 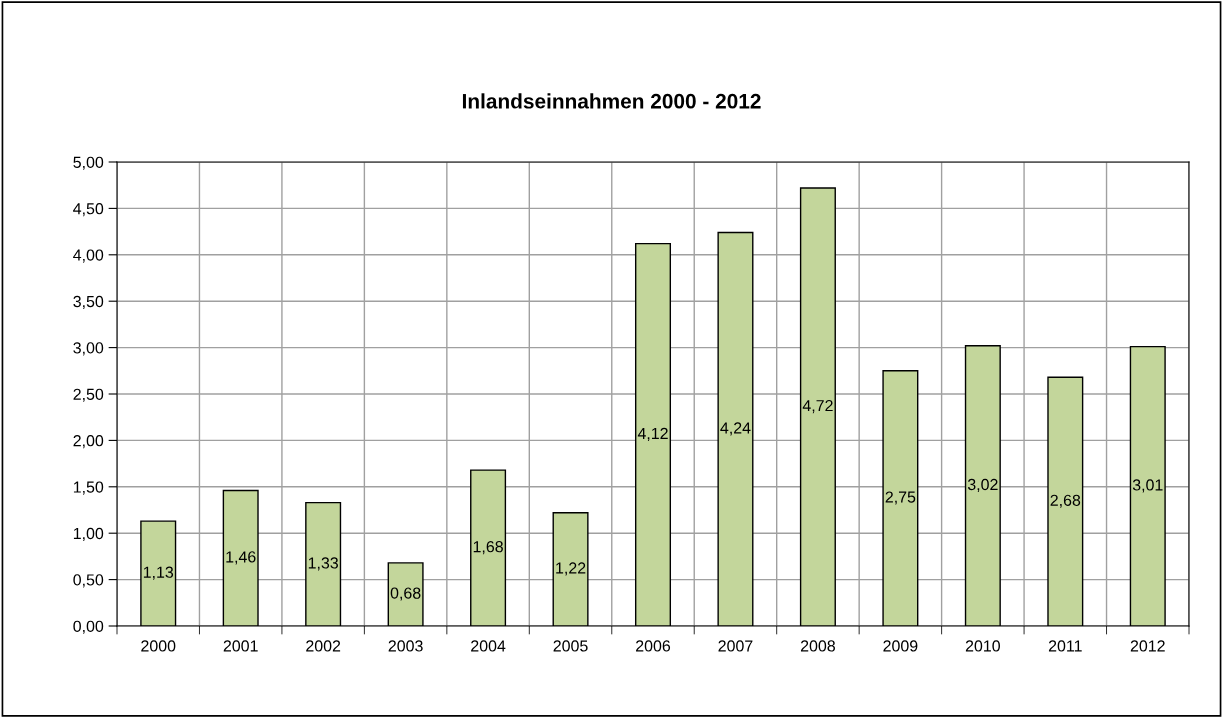 I want to click on data-label: 0,68, so click(x=405, y=594).